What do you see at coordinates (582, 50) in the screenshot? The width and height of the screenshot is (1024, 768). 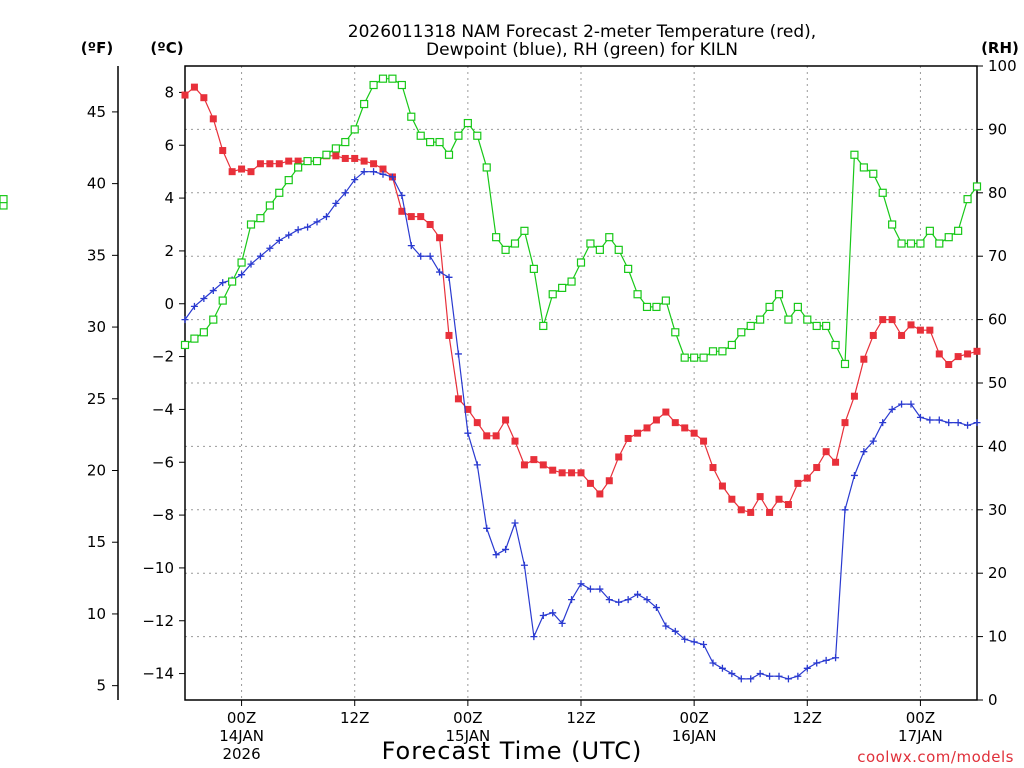 I see `chart-title-line-2: Dewpoint (blue), RH (green) for KILN` at bounding box center [582, 50].